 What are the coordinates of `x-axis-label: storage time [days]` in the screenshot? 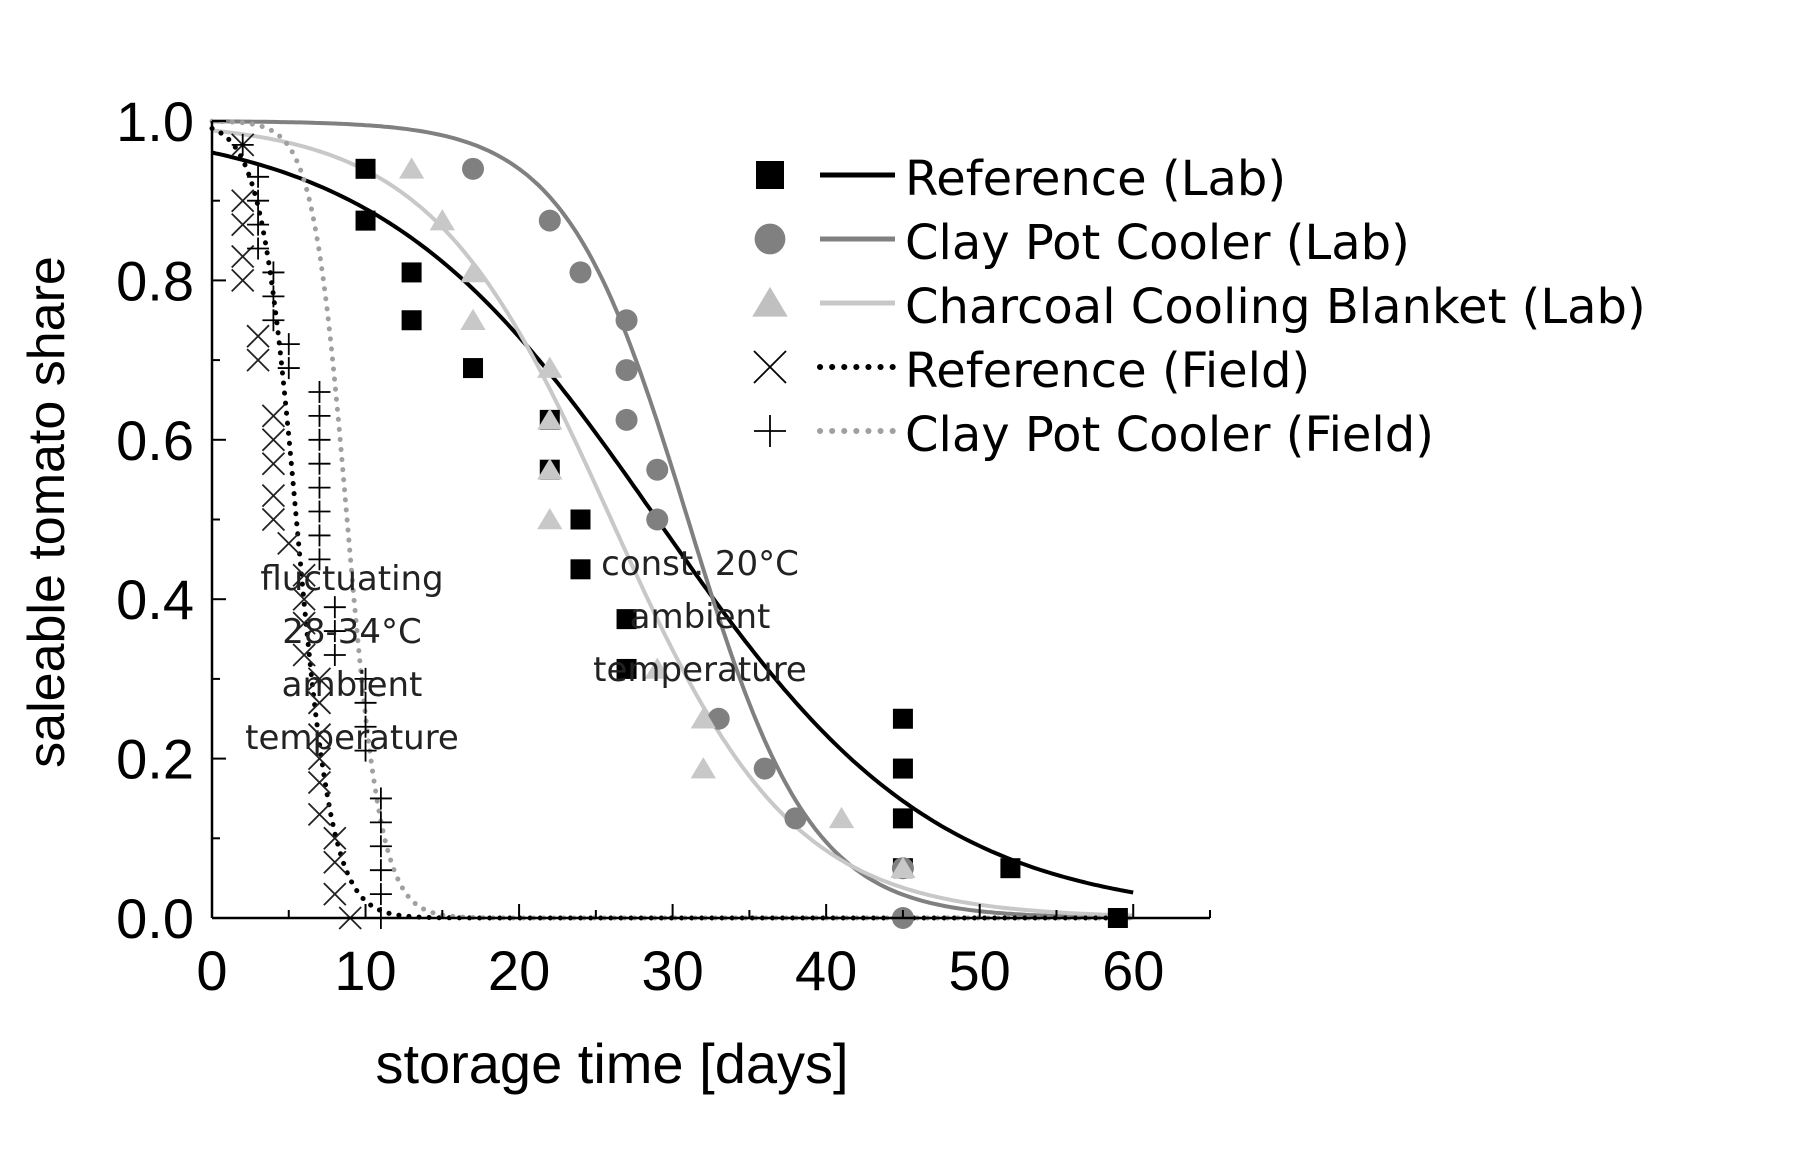 It's located at (611, 1063).